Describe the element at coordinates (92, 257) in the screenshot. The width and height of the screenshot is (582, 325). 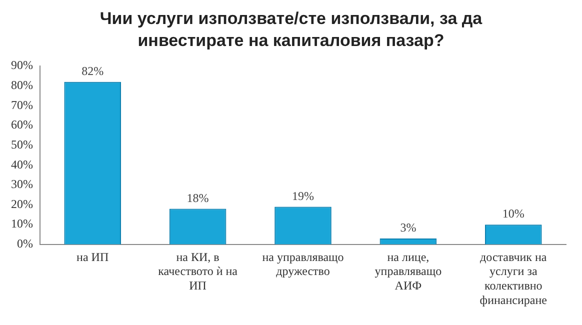
I see `x-tick-label: на ИП` at that location.